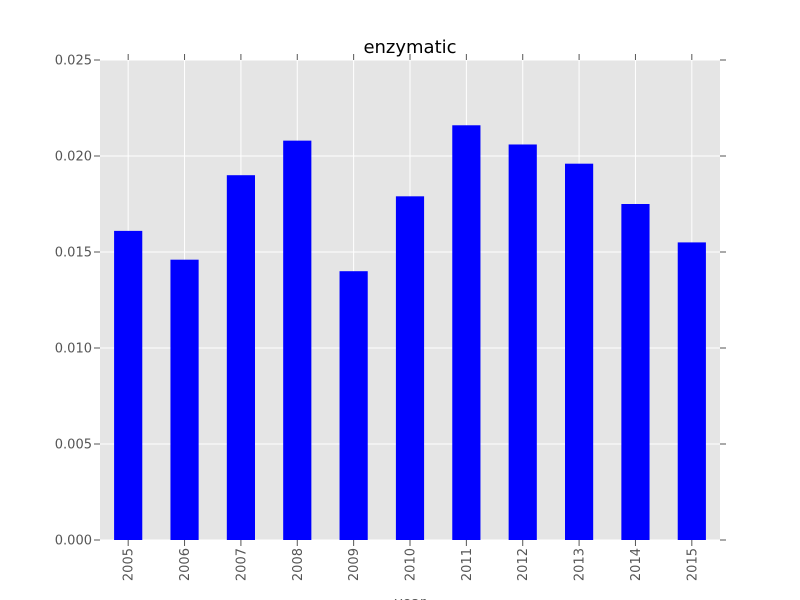 Image resolution: width=800 pixels, height=600 pixels. What do you see at coordinates (73, 541) in the screenshot?
I see `y-tick-label: 0.000` at bounding box center [73, 541].